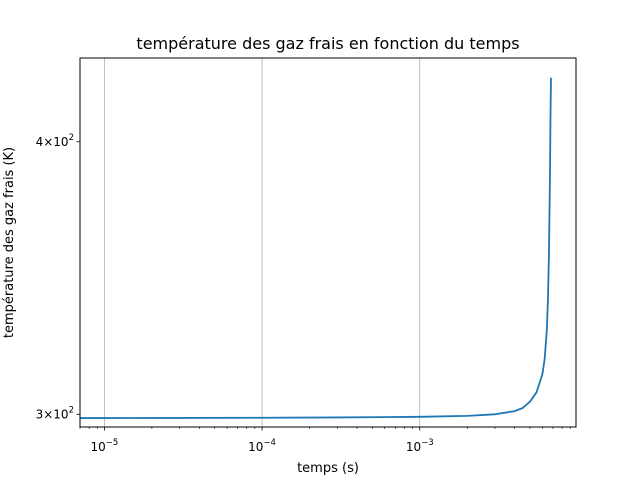 The height and width of the screenshot is (480, 640). Describe the element at coordinates (9, 242) in the screenshot. I see `y-axis-label: température des gaz frais (K)` at that location.